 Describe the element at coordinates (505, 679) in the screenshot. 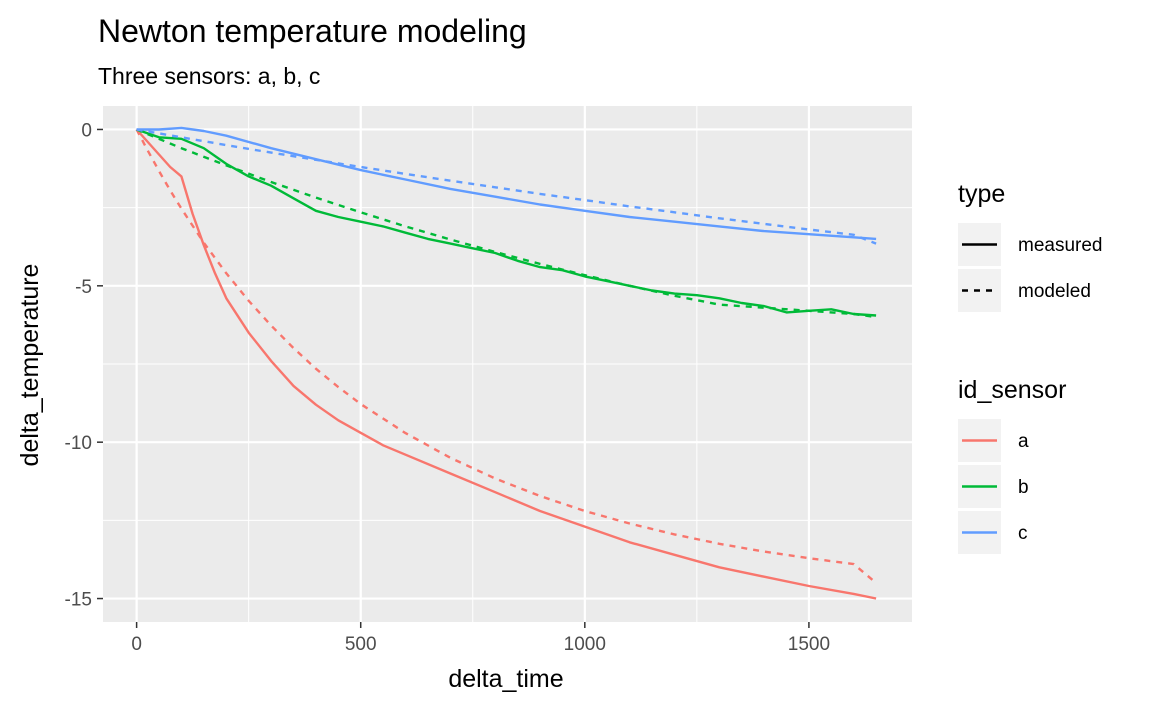

I see `x-axis-title: delta_time` at that location.